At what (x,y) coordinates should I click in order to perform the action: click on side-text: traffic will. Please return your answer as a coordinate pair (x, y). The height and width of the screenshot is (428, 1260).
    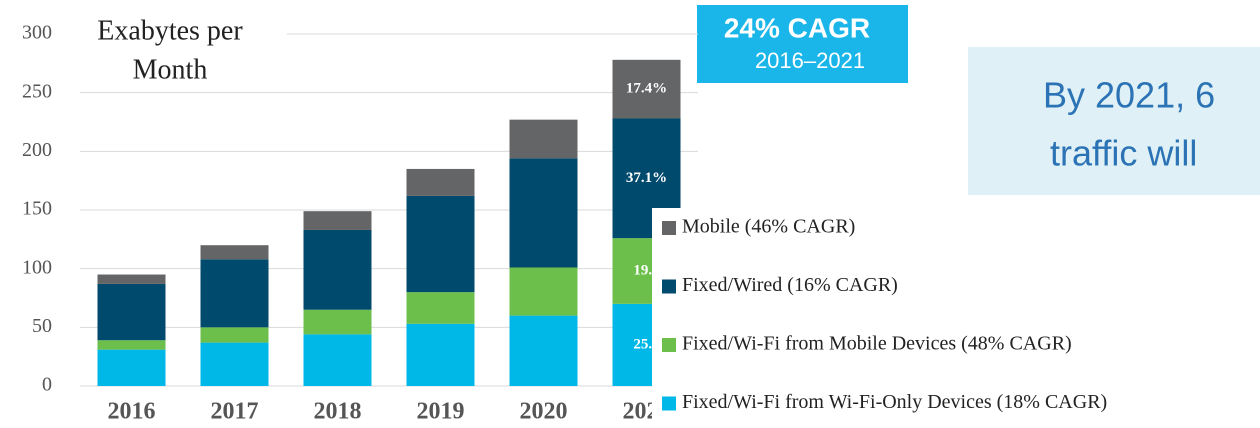
    Looking at the image, I should click on (1123, 153).